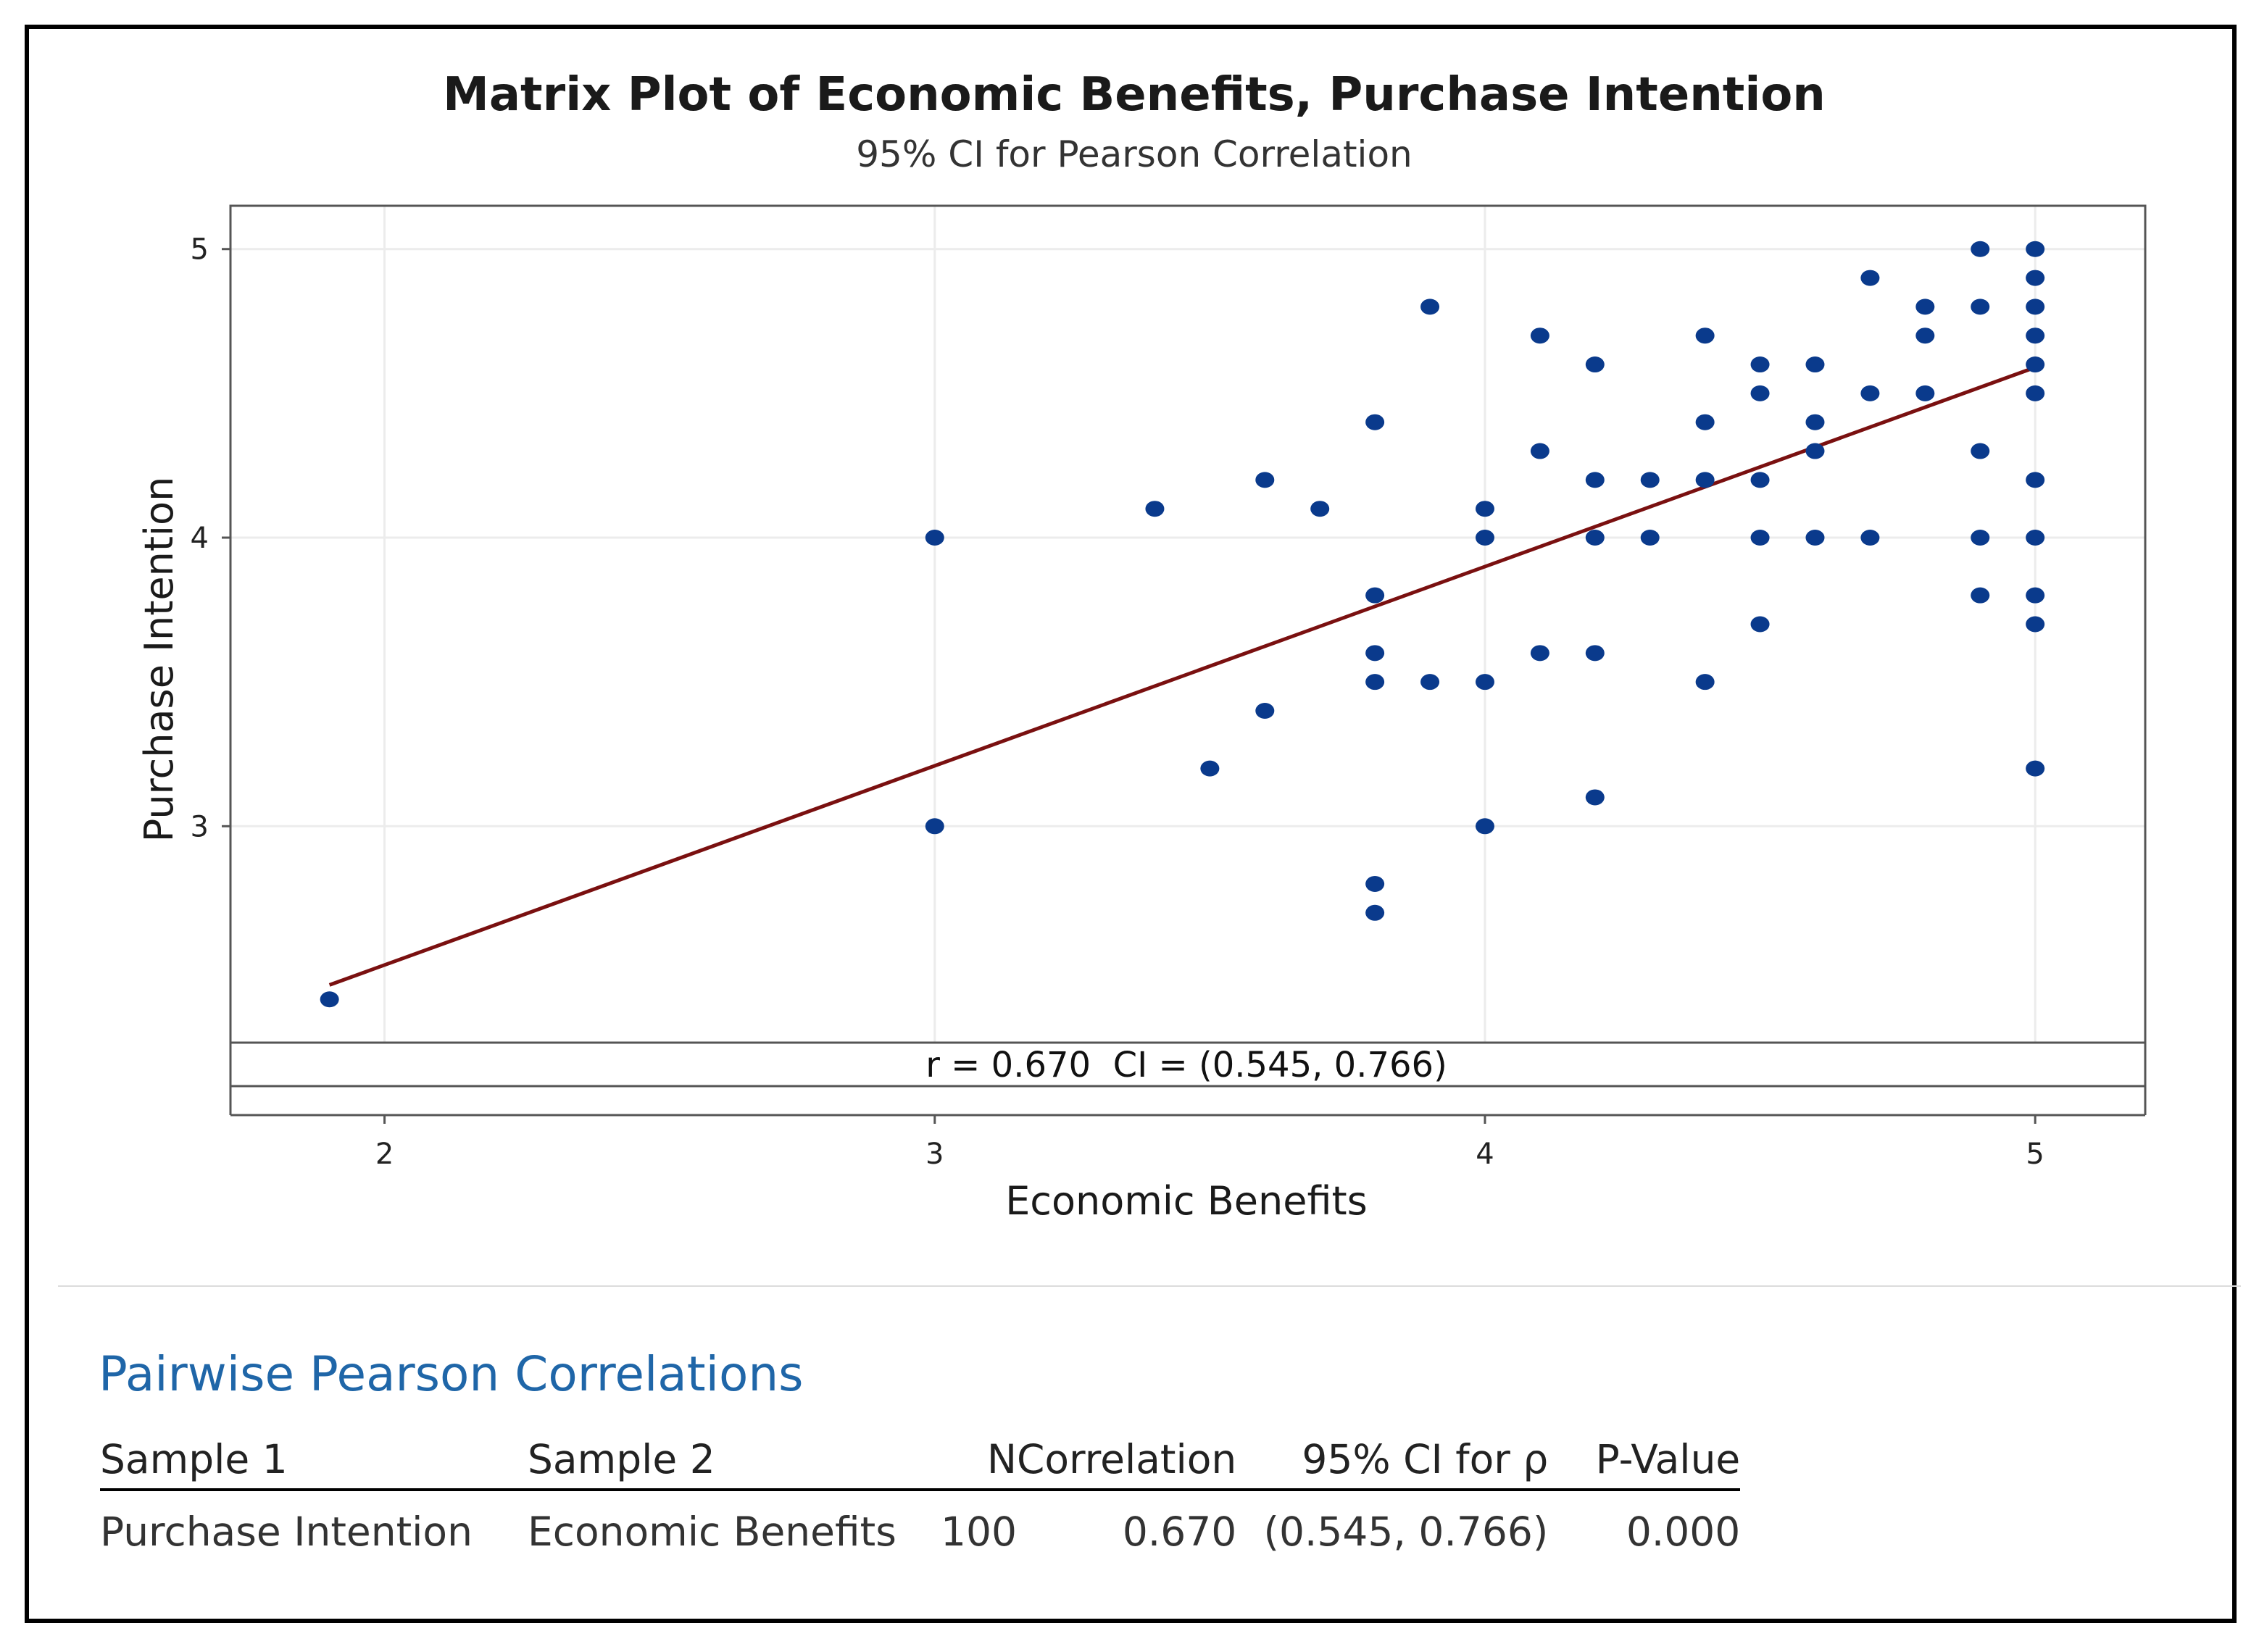 Image resolution: width=2259 pixels, height=1652 pixels. Describe the element at coordinates (200, 538) in the screenshot. I see `y-tick-label: 4` at that location.